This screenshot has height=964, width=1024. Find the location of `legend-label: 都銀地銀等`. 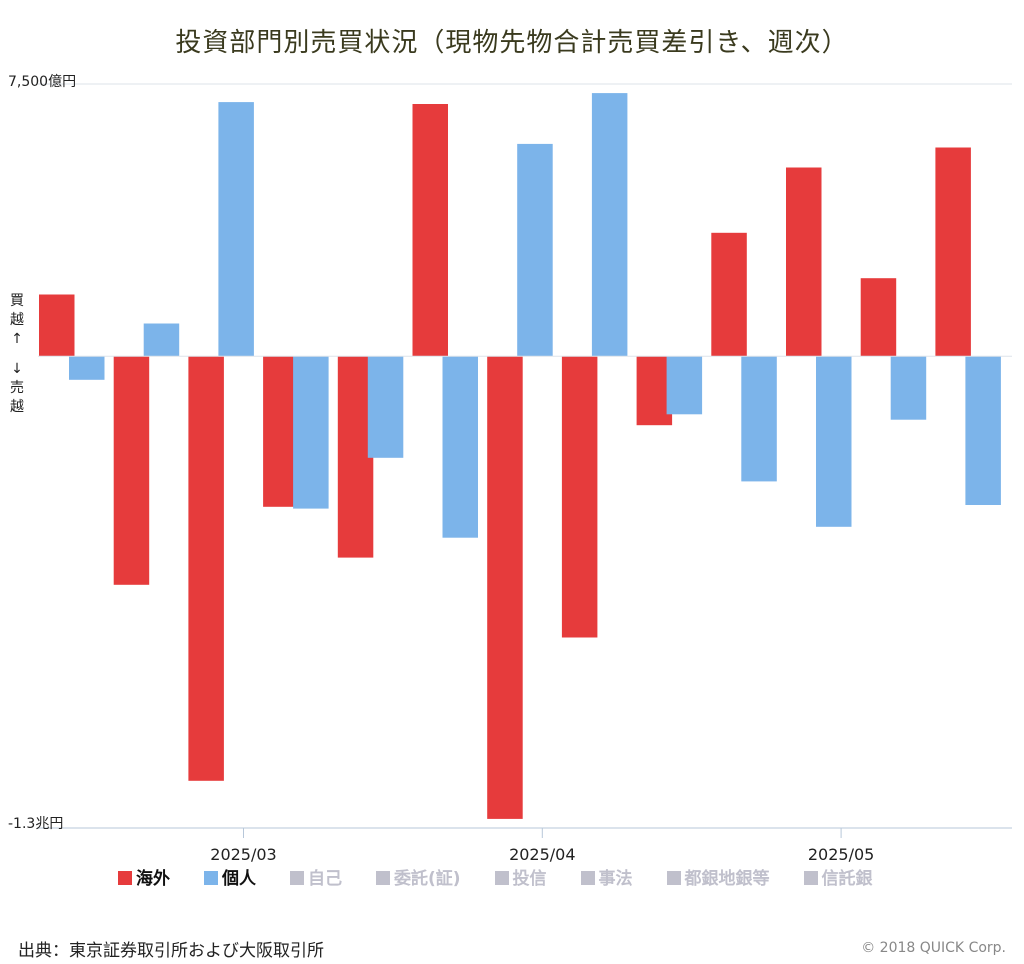

legend-label: 都銀地銀等 is located at coordinates (727, 879).